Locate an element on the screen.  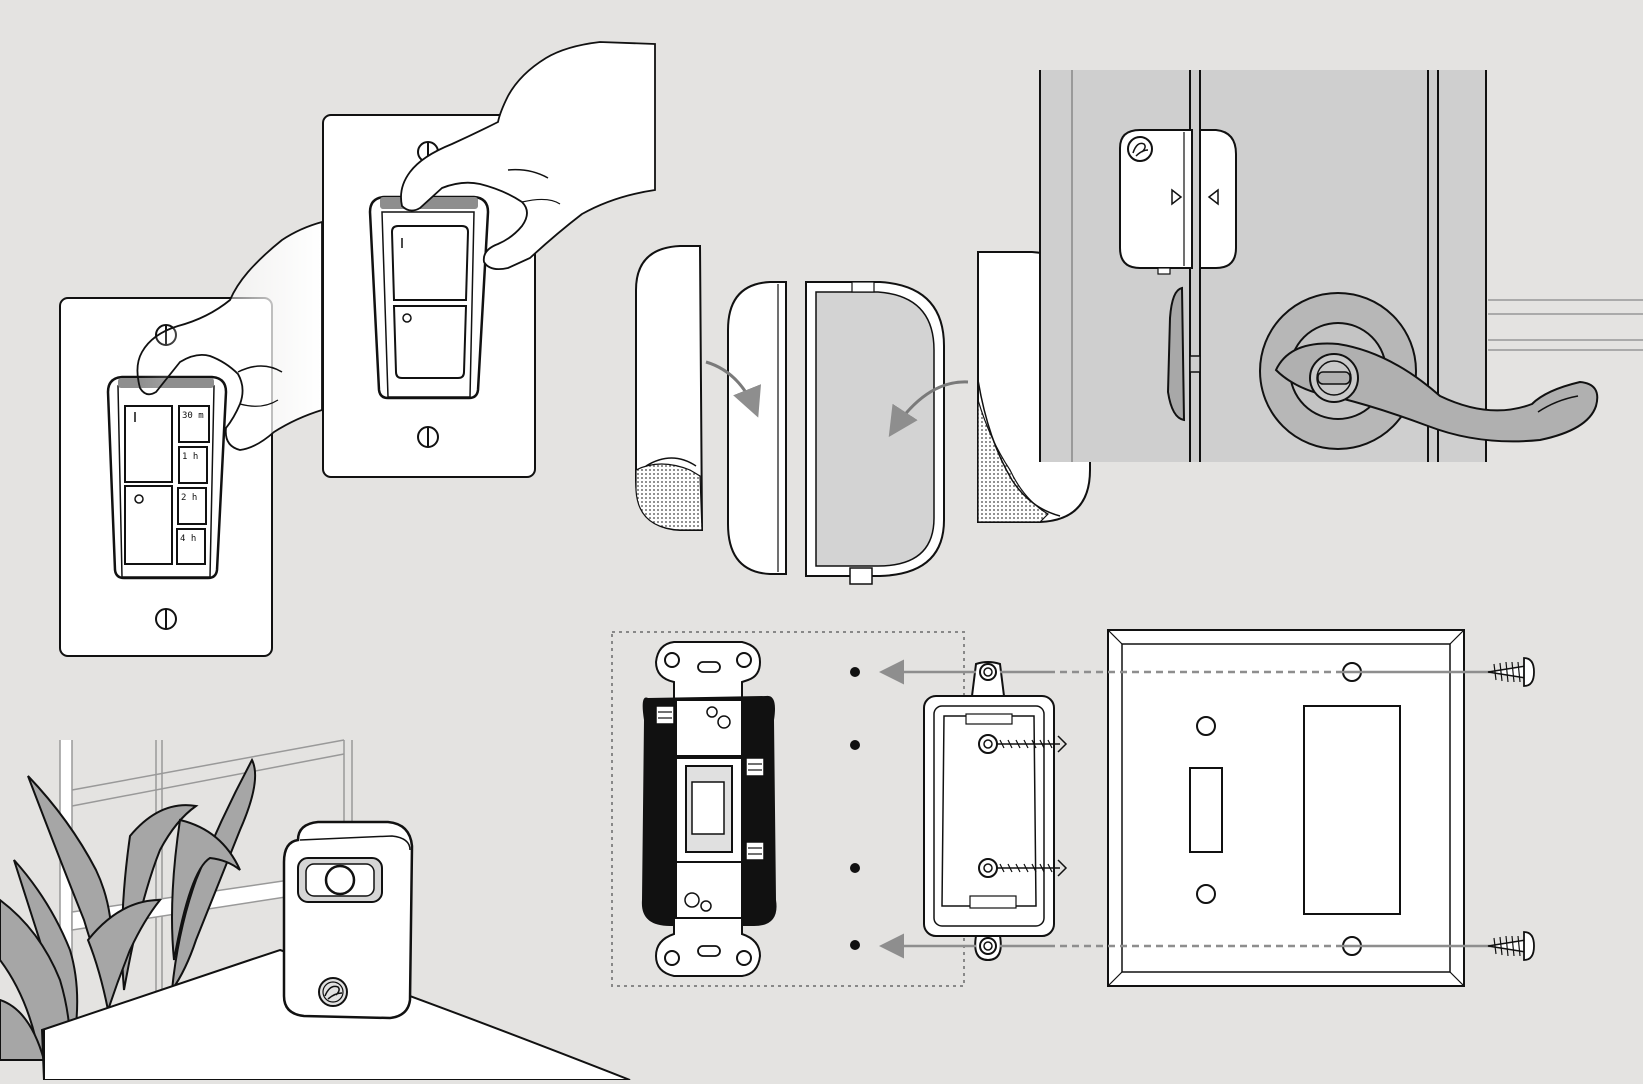
camera-scene is located at coordinates (315, 910).